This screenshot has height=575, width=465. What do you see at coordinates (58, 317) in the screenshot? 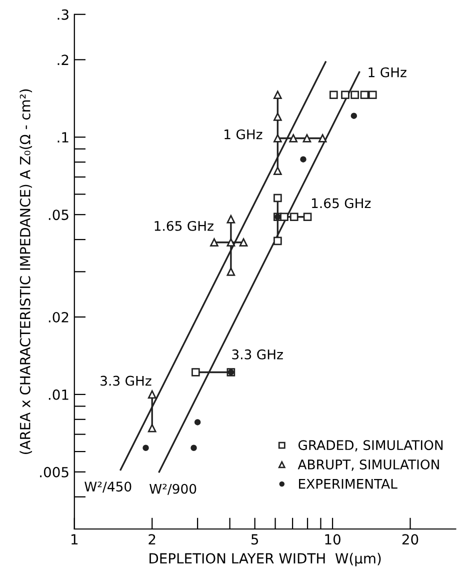
I see `y-tick-label: .02` at bounding box center [58, 317].